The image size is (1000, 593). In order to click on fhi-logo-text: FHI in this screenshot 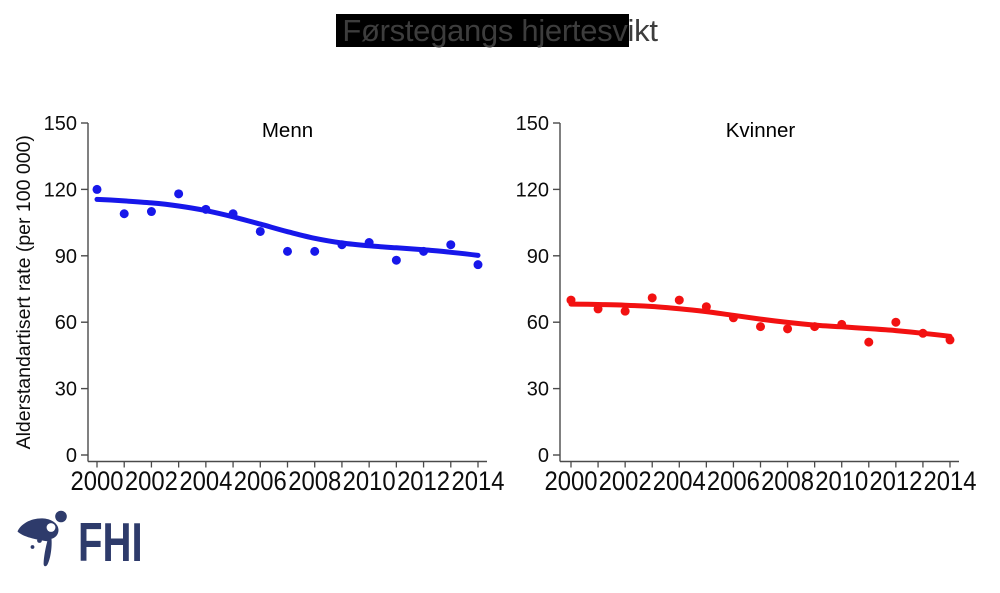, I will do `click(110, 542)`.